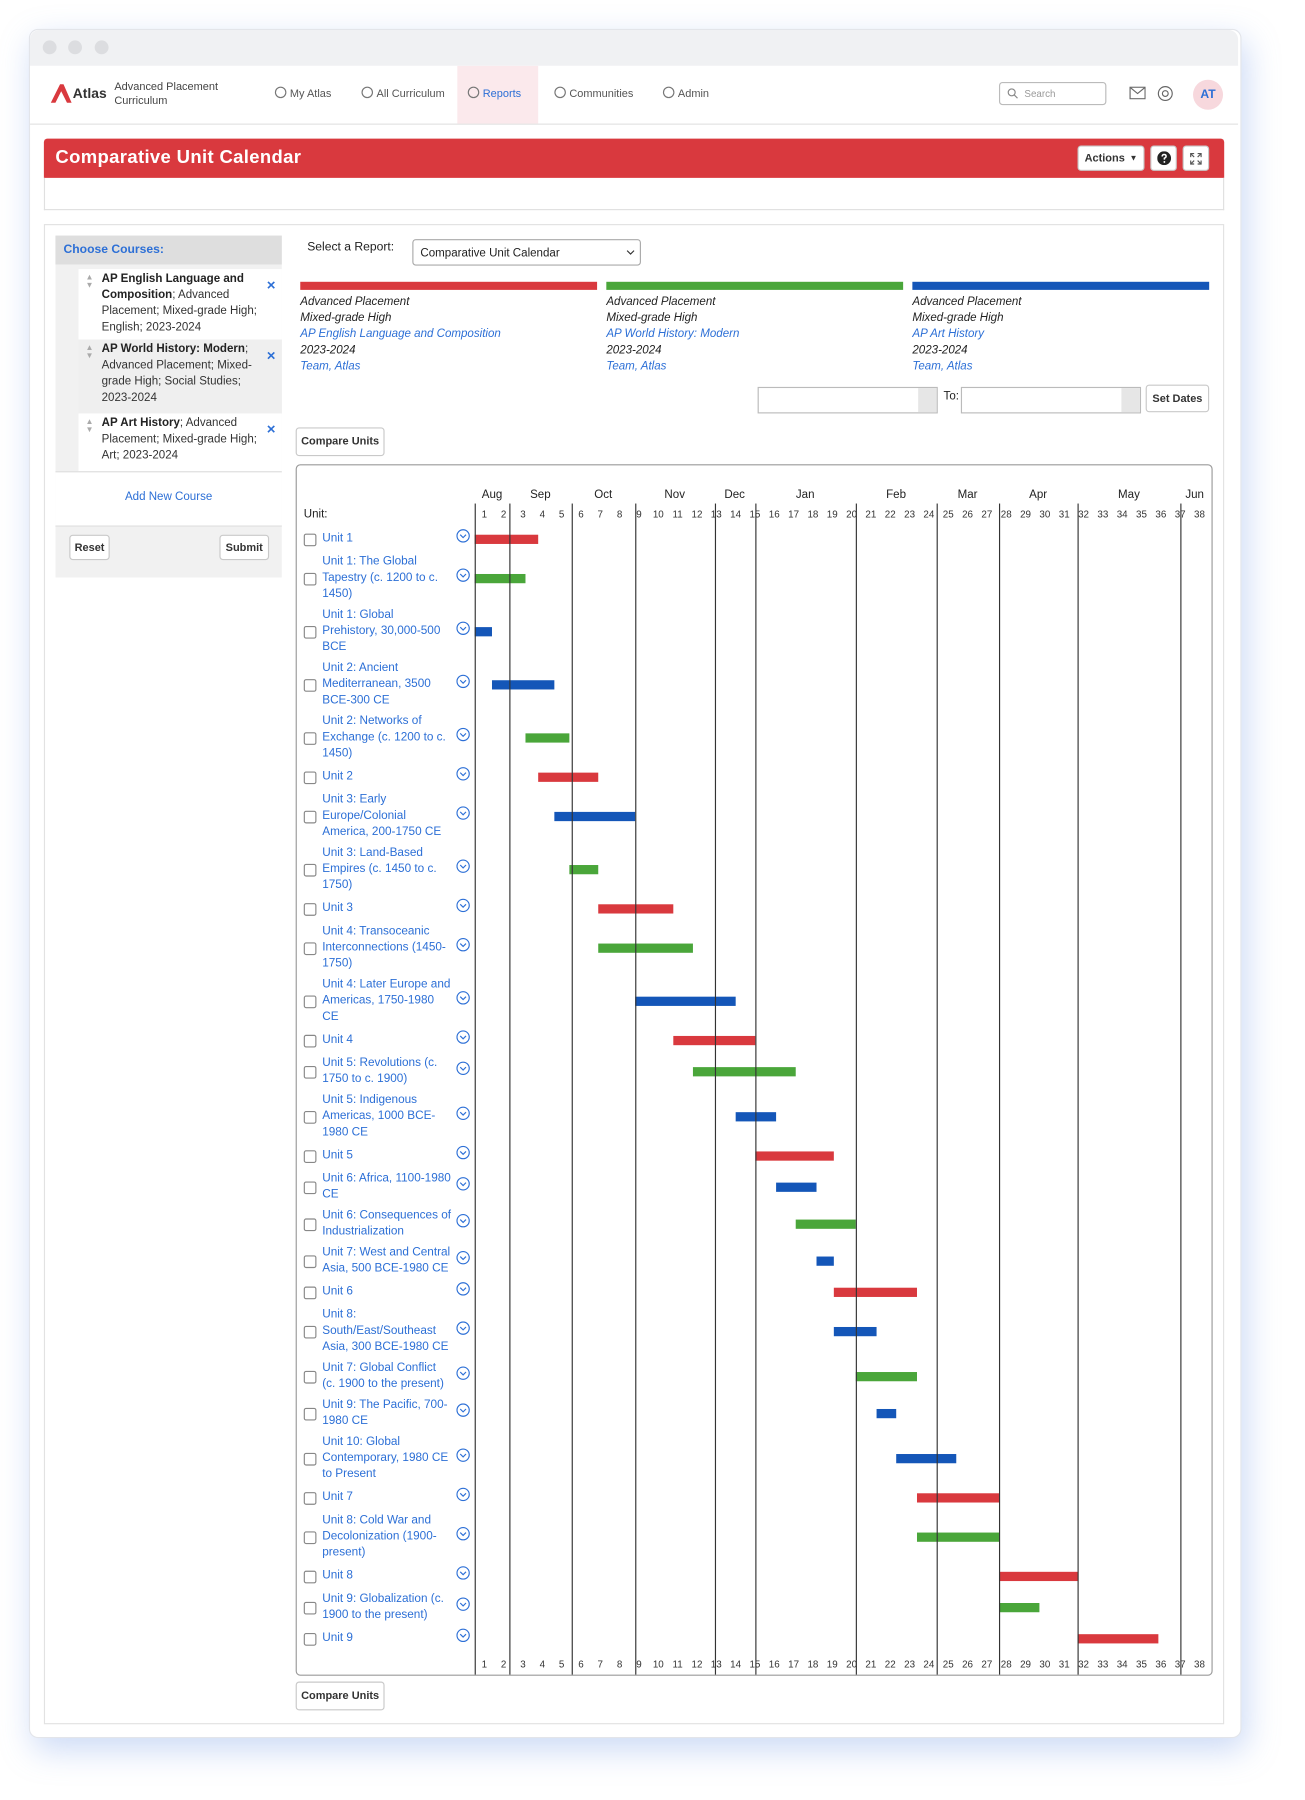  What do you see at coordinates (927, 400) in the screenshot?
I see `calendar-button` at bounding box center [927, 400].